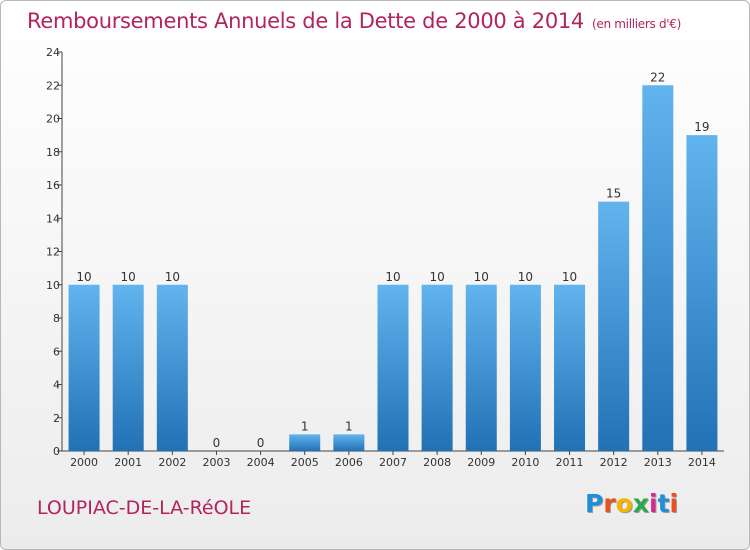  What do you see at coordinates (53, 119) in the screenshot?
I see `y-tick-label: 20` at bounding box center [53, 119].